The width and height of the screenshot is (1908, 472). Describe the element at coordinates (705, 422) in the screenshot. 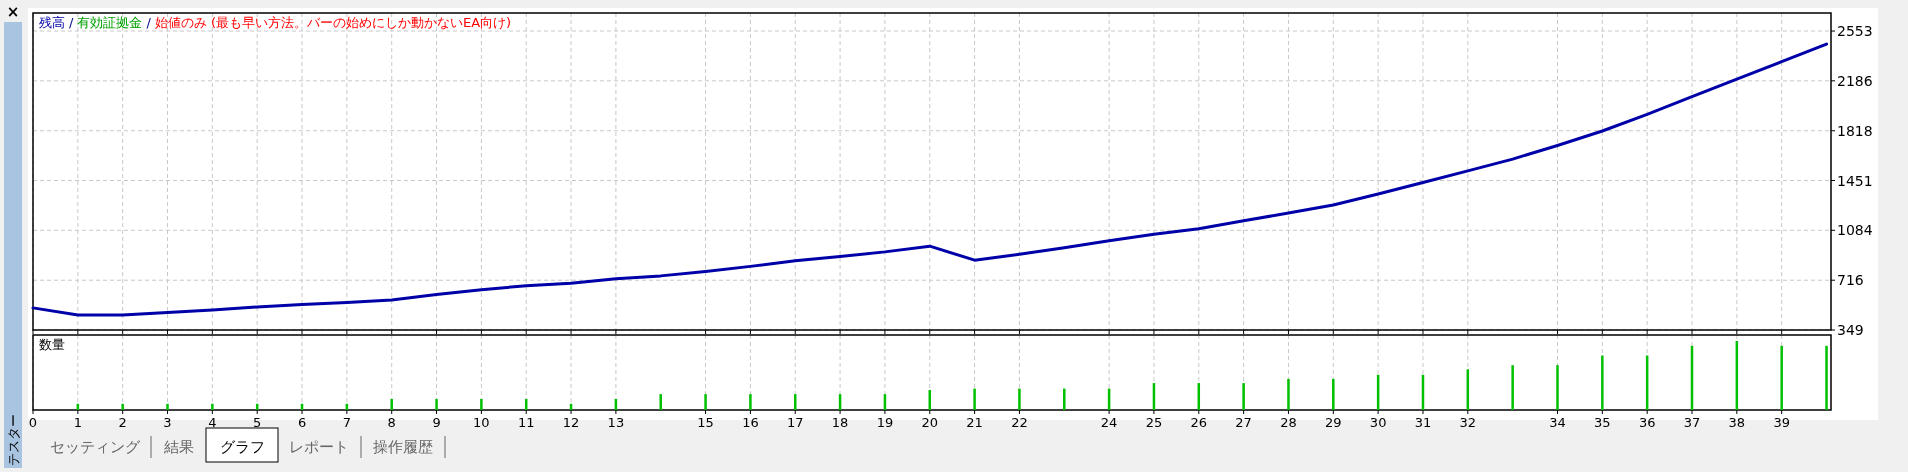

I see `x-tick-label: 15` at that location.